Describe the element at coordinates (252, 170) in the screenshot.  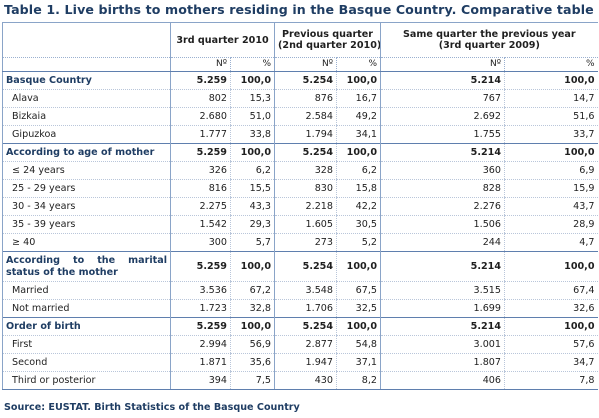
I see `cell-percent: 6,2` at that location.